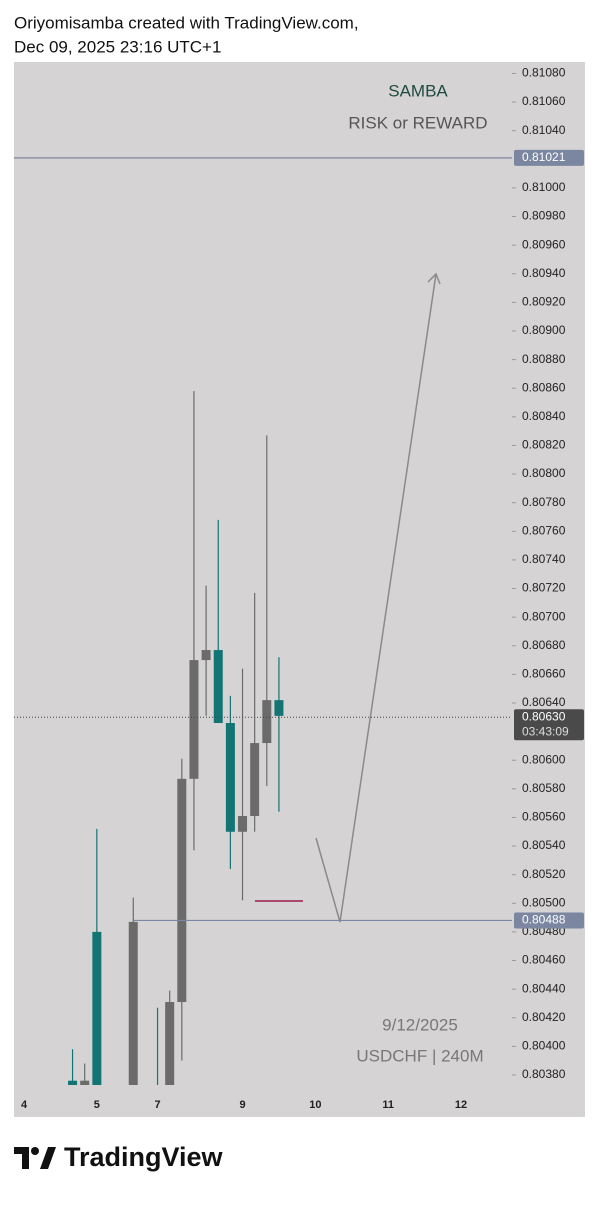 Image resolution: width=599 pixels, height=1205 pixels. What do you see at coordinates (544, 588) in the screenshot?
I see `y-tick-label: 0.80720` at bounding box center [544, 588].